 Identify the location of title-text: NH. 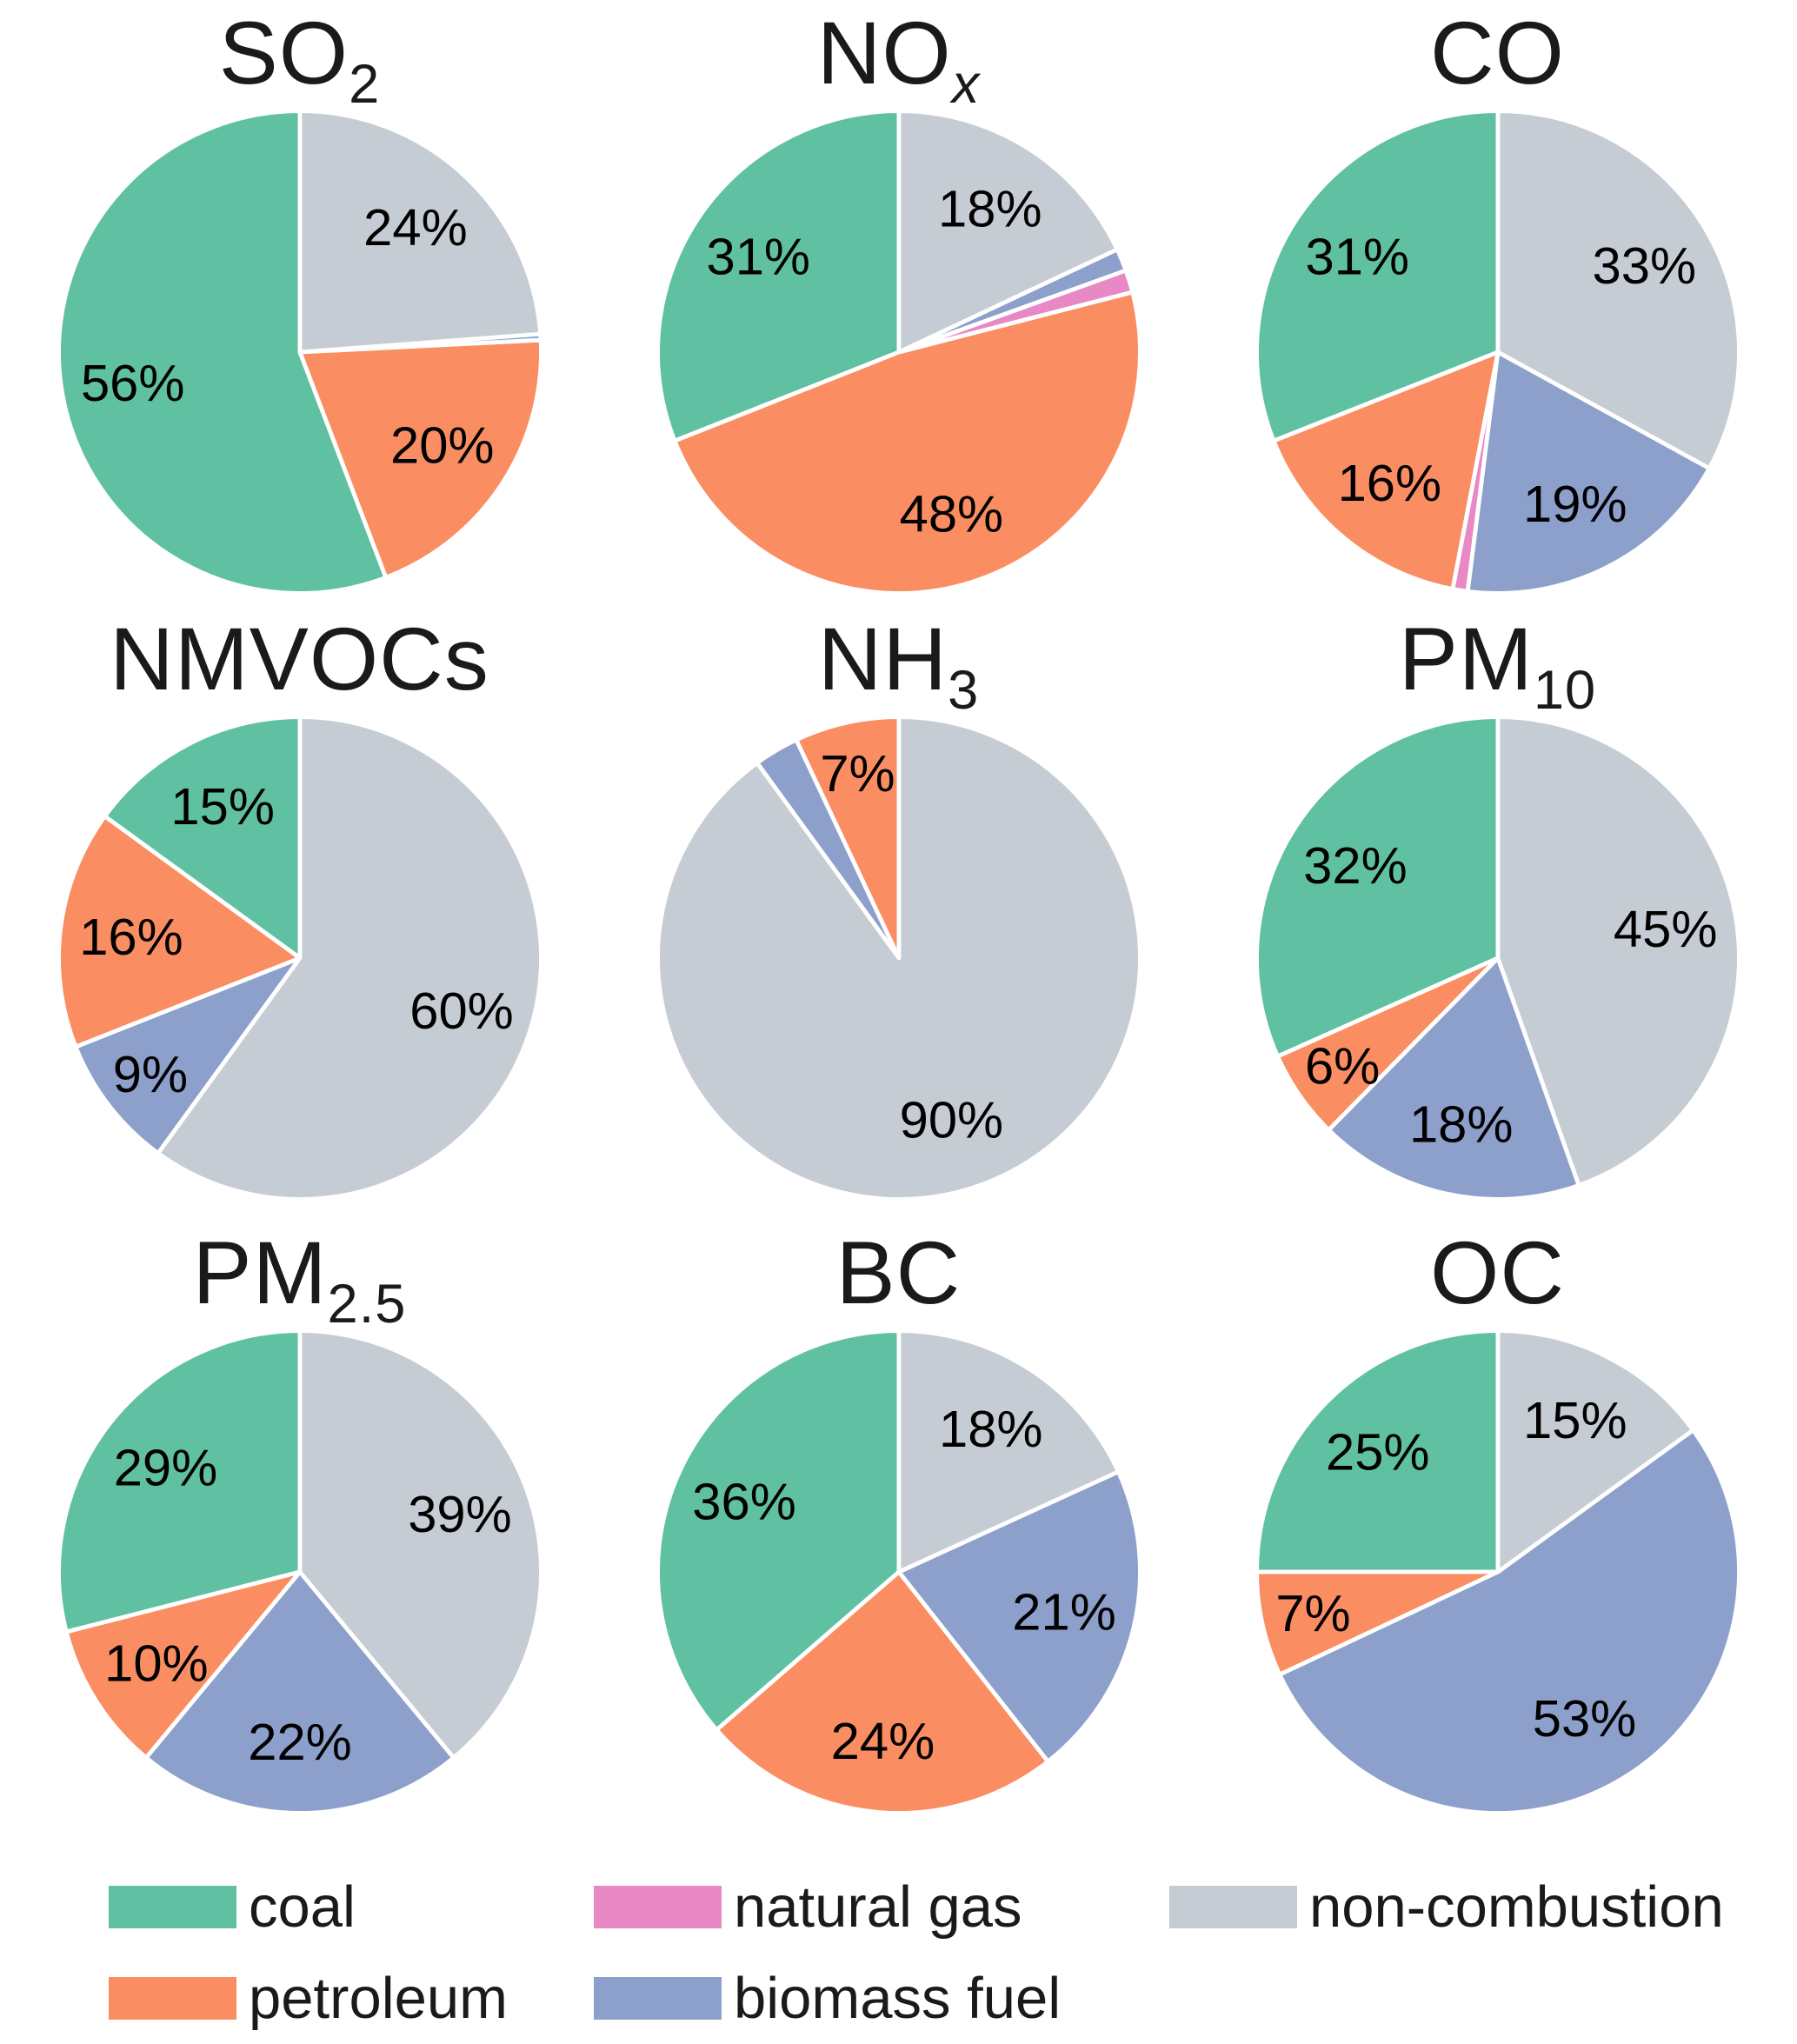
(883, 659).